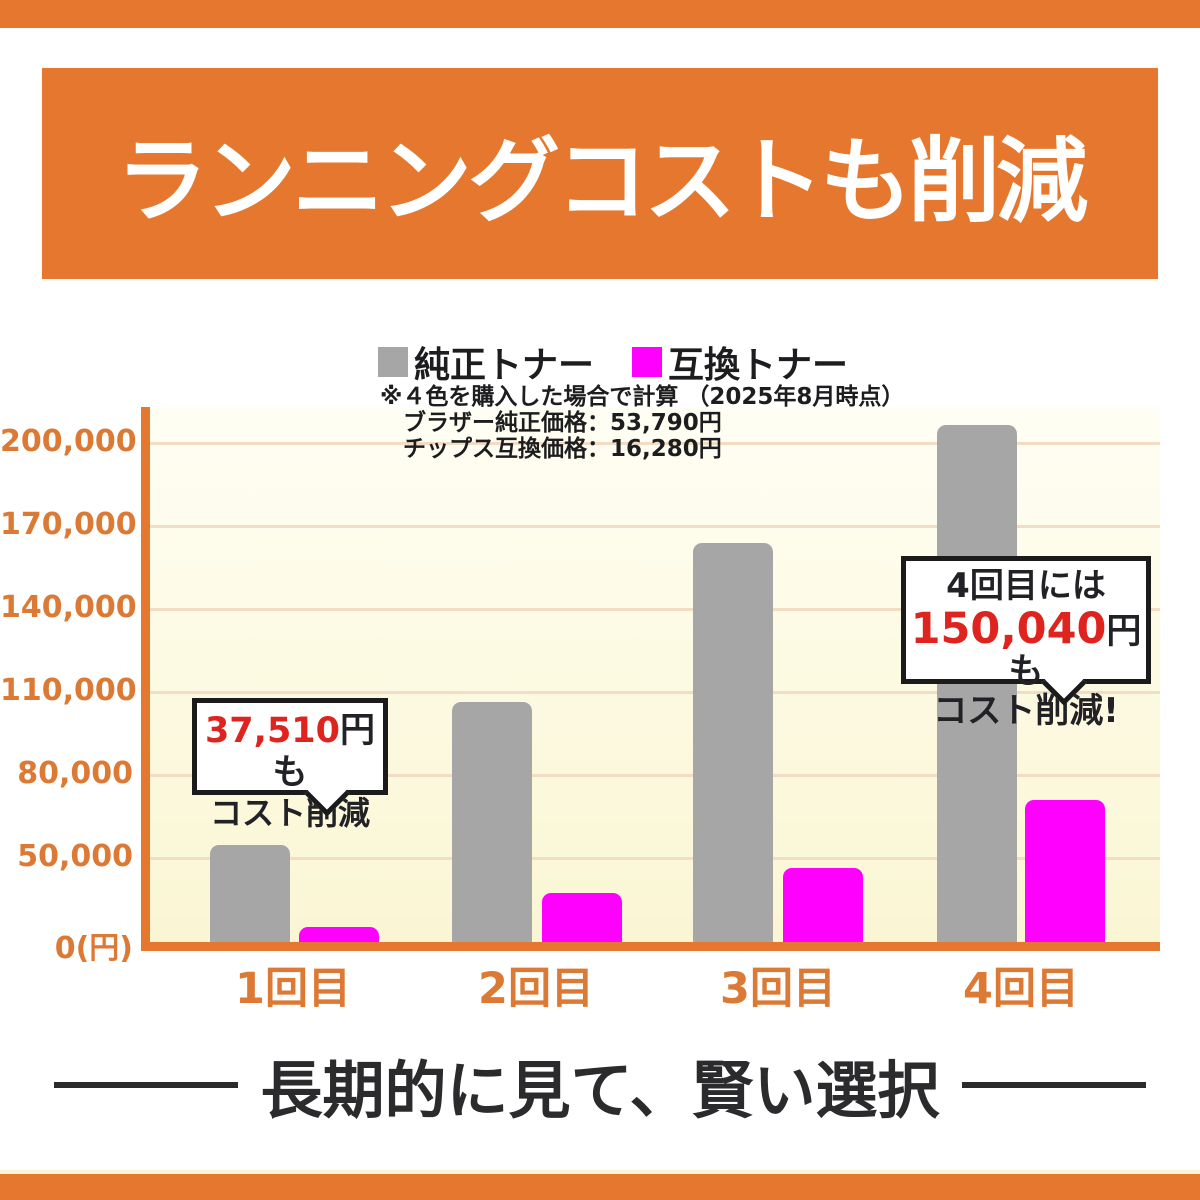  I want to click on legend-swatch-genuine, so click(393, 362).